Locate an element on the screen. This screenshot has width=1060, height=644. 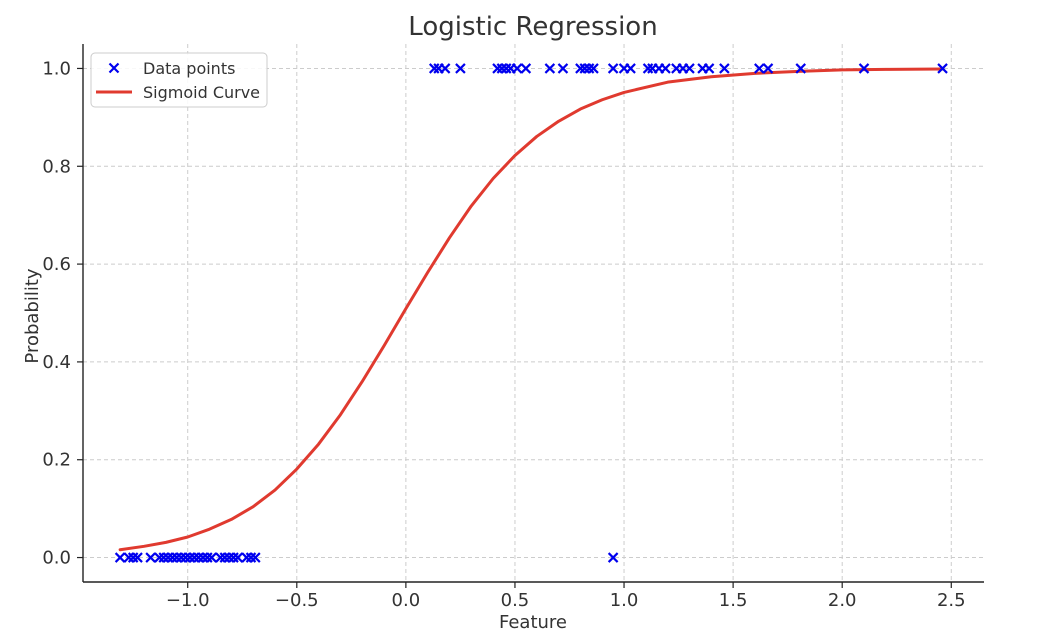
x-axis-label: Feature is located at coordinates (533, 622).